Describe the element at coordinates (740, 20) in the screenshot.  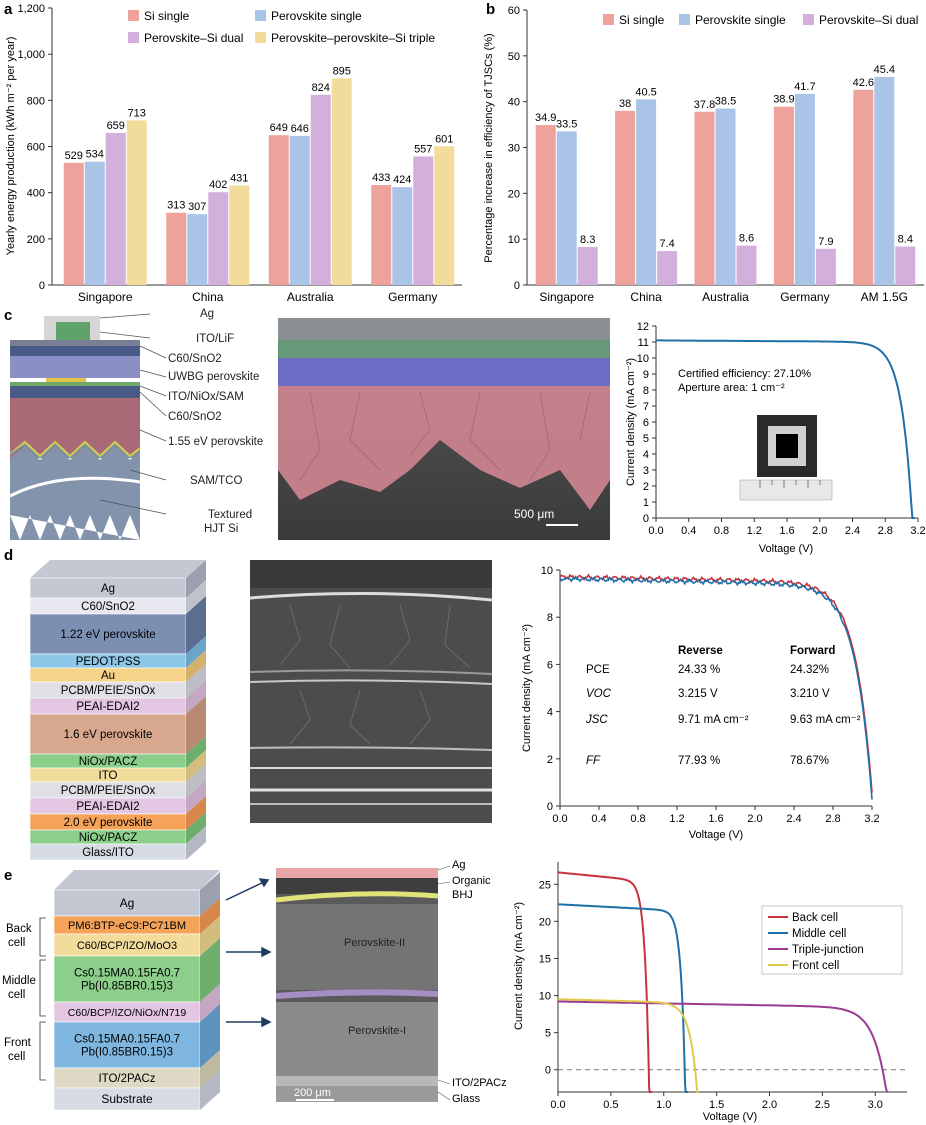
I see `legend-label: Perovskite single` at that location.